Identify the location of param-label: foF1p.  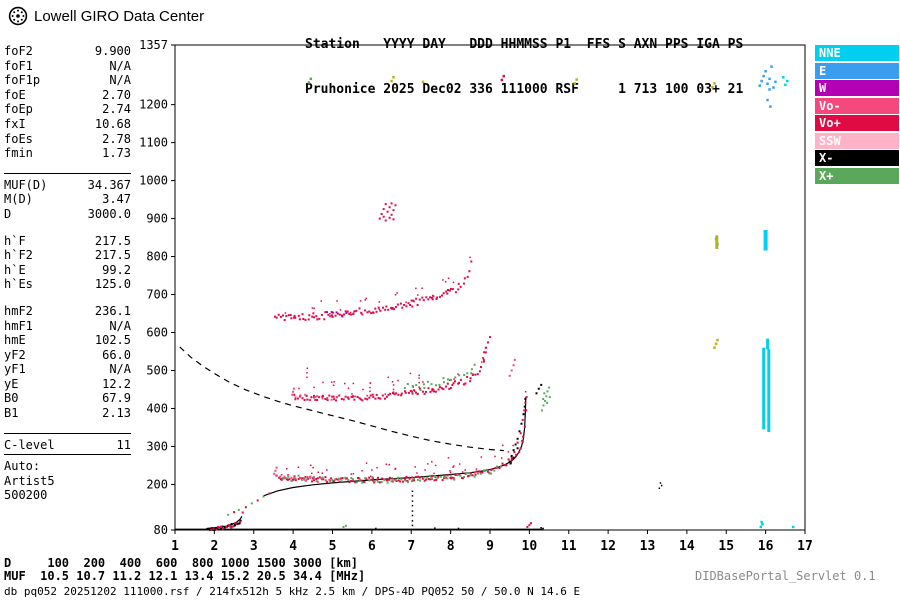
(22, 80).